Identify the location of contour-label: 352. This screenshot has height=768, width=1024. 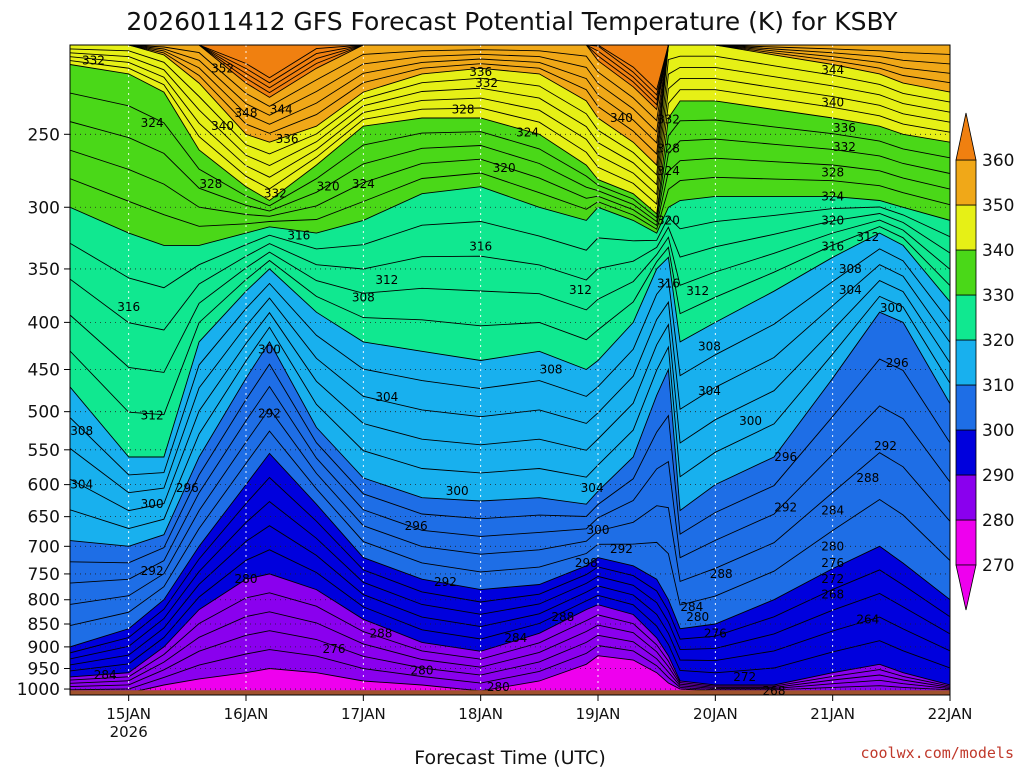
(222, 68).